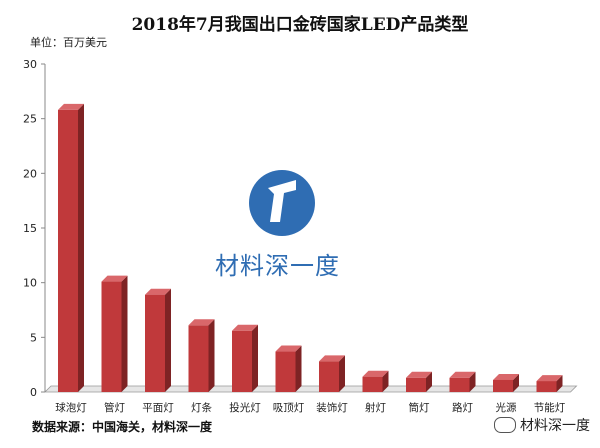  Describe the element at coordinates (201, 407) in the screenshot. I see `x-tick-label: 灯条` at that location.